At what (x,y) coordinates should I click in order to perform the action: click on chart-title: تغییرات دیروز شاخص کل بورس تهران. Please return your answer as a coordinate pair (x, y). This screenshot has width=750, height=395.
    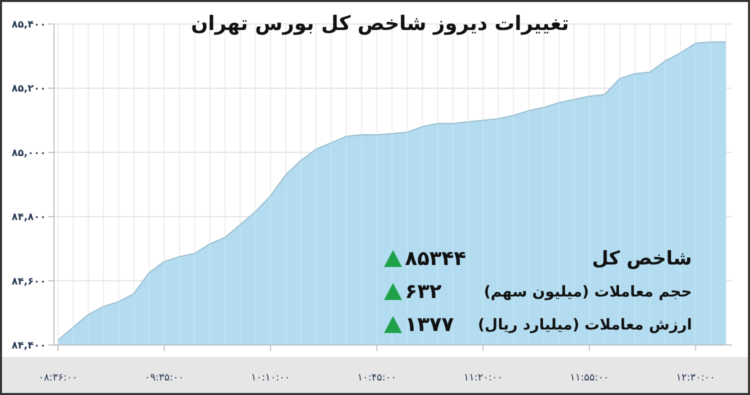
    Looking at the image, I should click on (380, 23).